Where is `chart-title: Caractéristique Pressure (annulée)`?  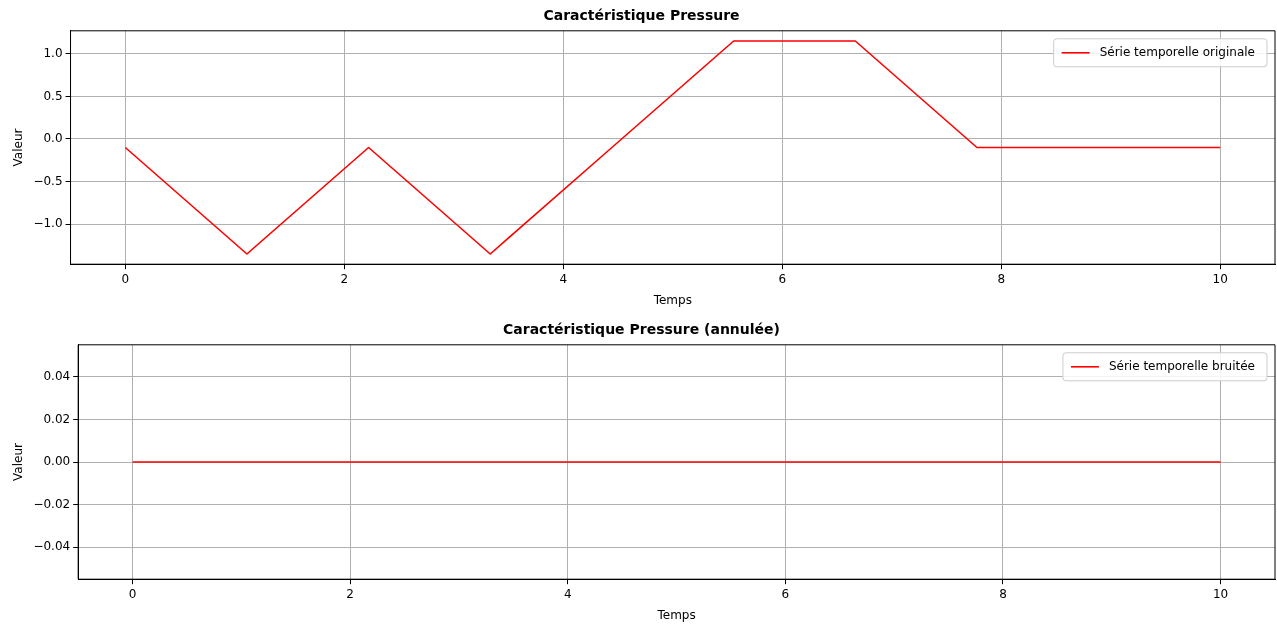
chart-title: Caractéristique Pressure (annulée) is located at coordinates (641, 329).